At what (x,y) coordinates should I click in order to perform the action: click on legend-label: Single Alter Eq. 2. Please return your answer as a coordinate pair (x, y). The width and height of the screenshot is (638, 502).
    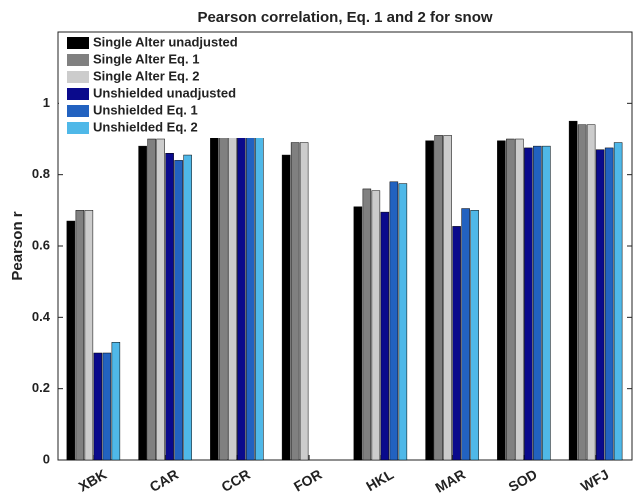
    Looking at the image, I should click on (146, 75).